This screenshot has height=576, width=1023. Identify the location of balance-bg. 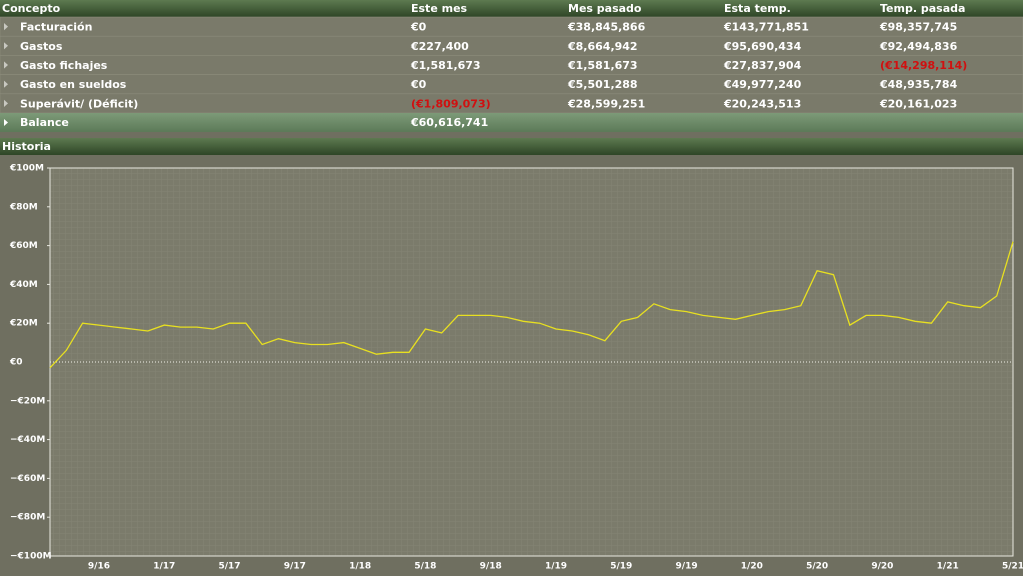
(511, 122).